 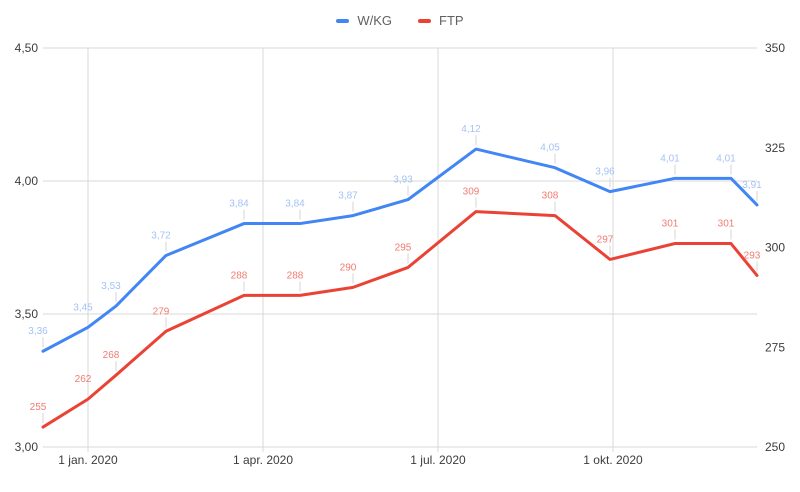 I want to click on data-label: 3,36, so click(x=38, y=331).